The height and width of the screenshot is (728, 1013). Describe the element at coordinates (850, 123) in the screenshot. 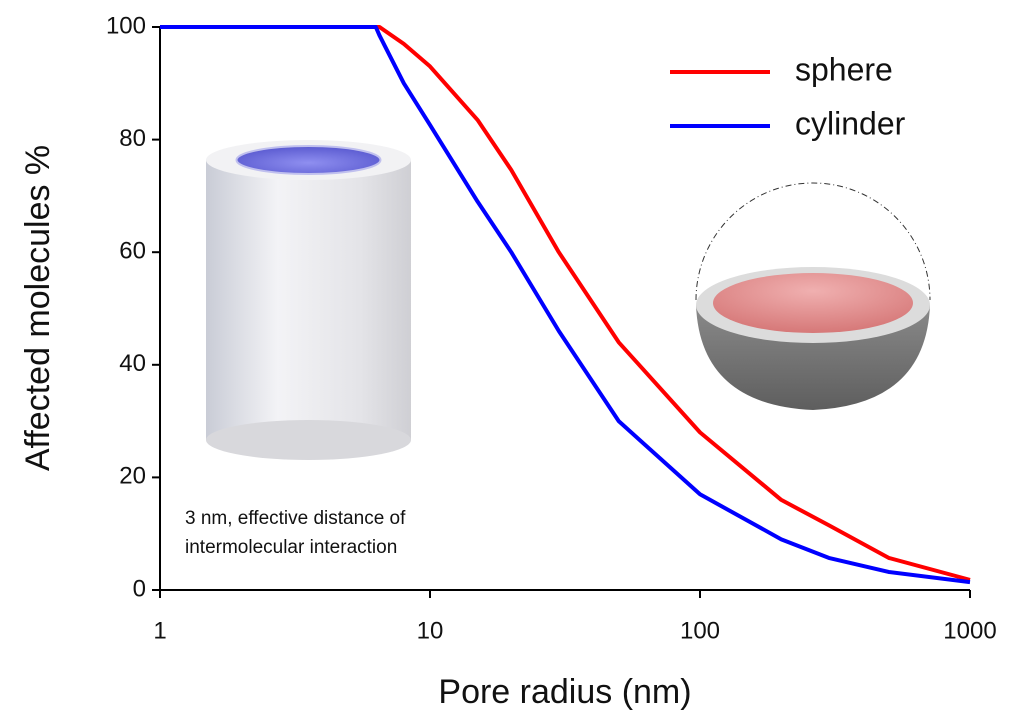

I see `legend-label: cylinder` at that location.